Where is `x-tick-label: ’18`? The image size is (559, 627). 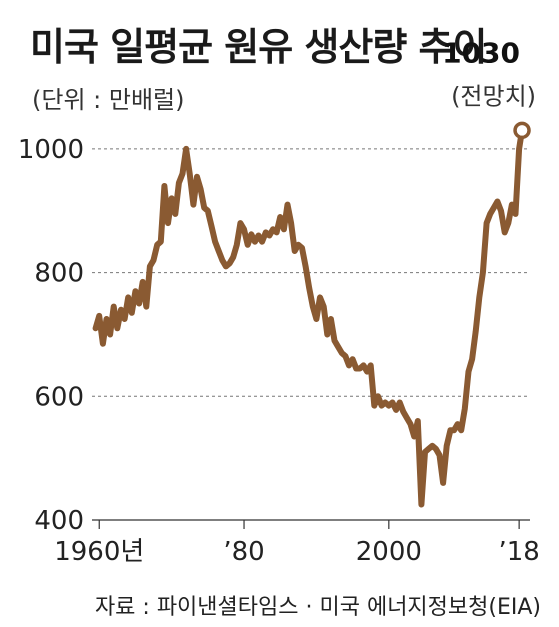
x-tick-label: ’18 is located at coordinates (518, 552).